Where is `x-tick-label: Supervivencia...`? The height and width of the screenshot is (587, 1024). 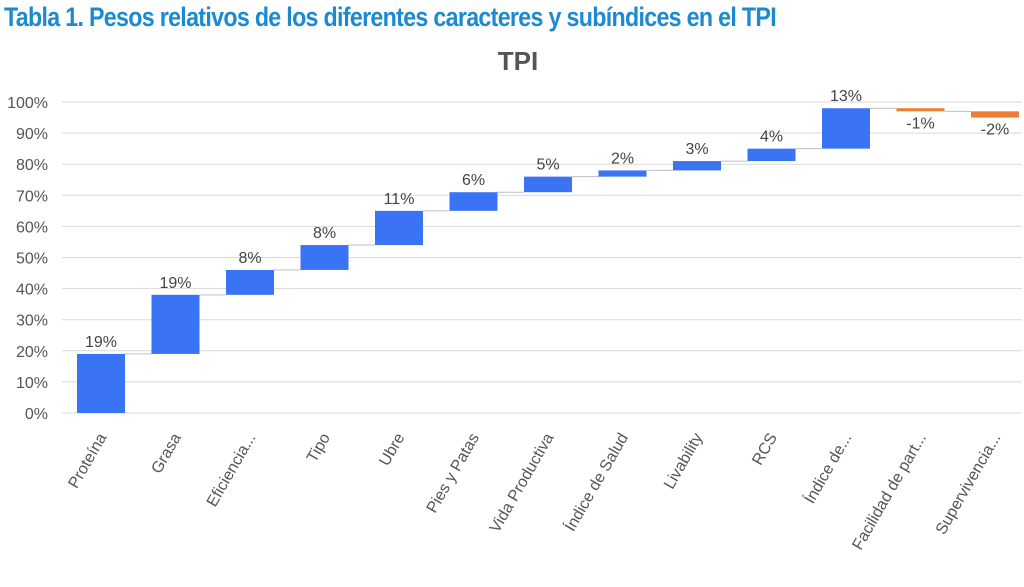
x-tick-label: Supervivencia... is located at coordinates (969, 484).